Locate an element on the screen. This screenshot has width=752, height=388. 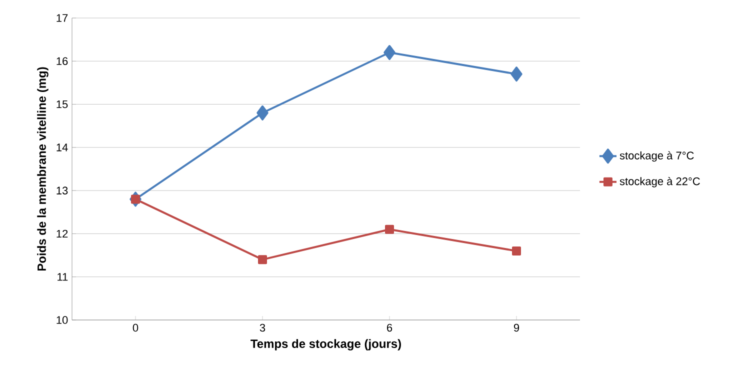
x-axis-title: Temps de stockage (jours) is located at coordinates (325, 344).